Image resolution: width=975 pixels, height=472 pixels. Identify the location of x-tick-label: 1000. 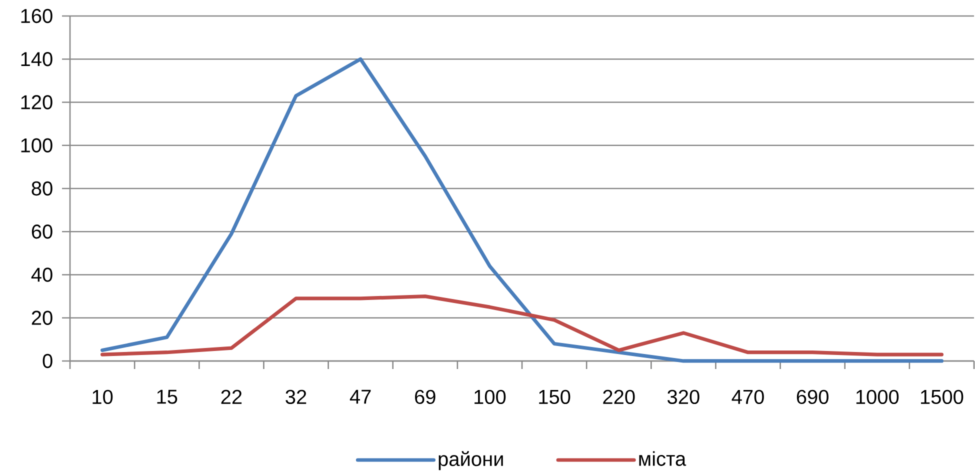
(877, 397).